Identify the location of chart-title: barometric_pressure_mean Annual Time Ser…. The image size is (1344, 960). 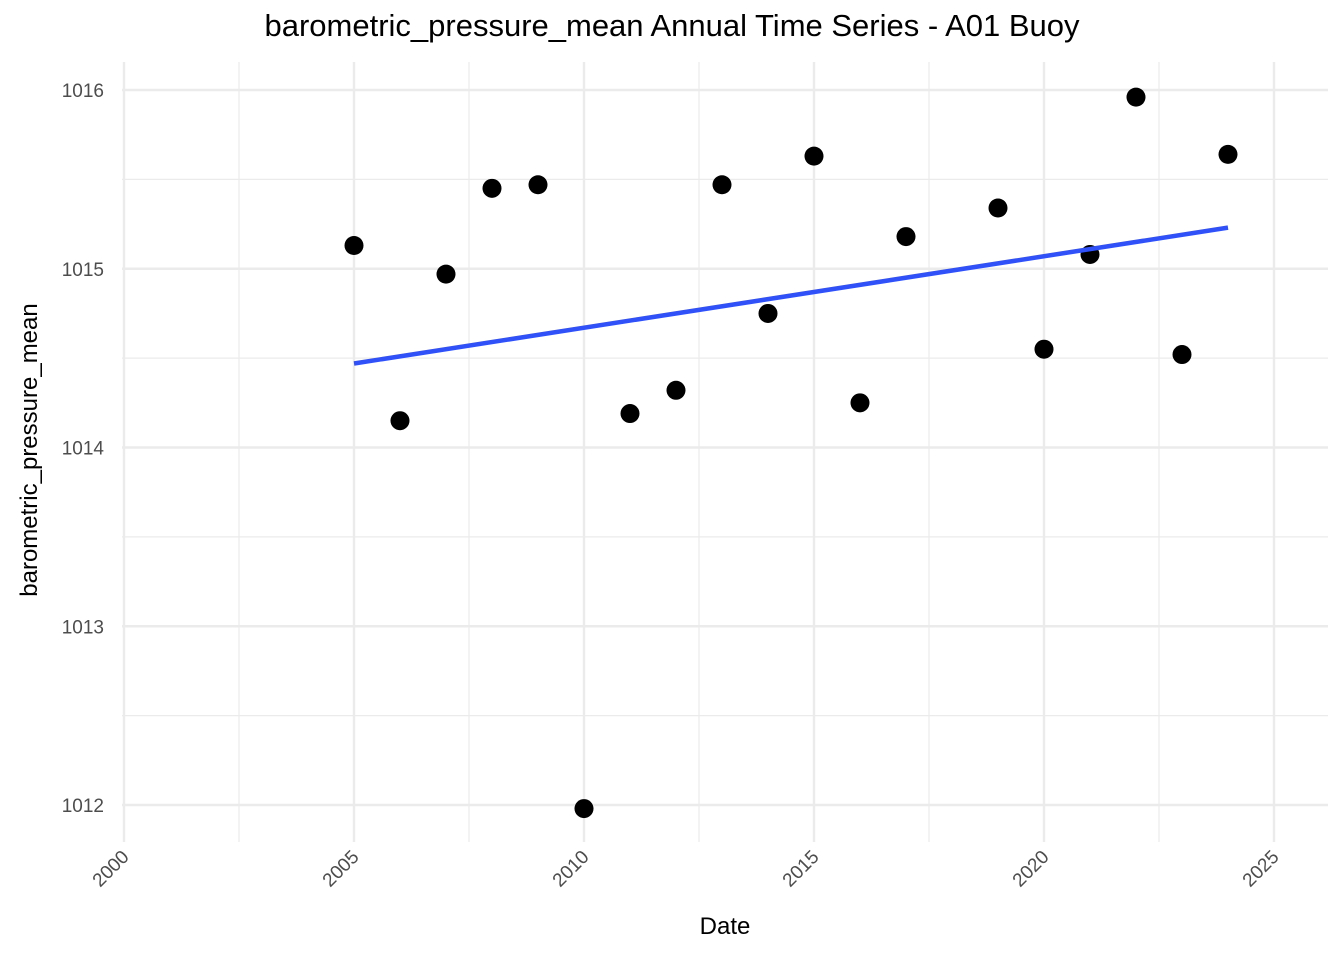
(672, 25).